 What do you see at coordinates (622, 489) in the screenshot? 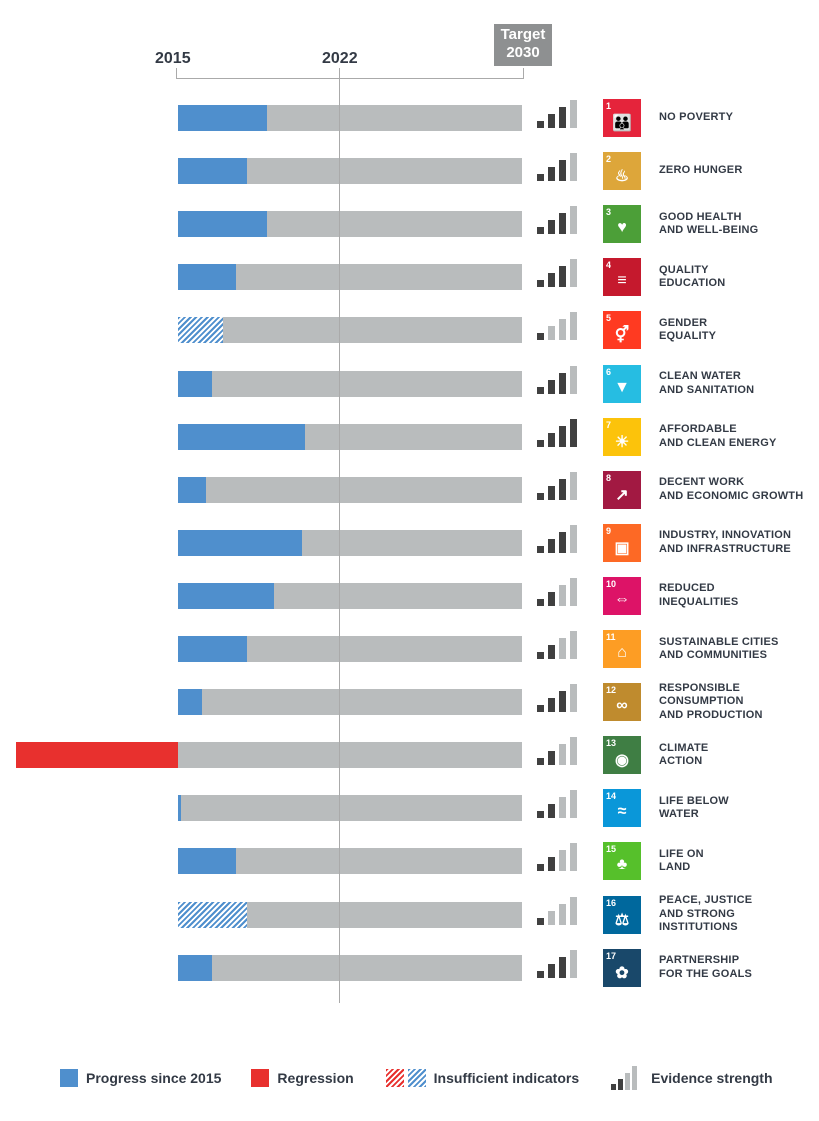
I see `sdg-growth-chart-icon: 8 ↗` at bounding box center [622, 489].